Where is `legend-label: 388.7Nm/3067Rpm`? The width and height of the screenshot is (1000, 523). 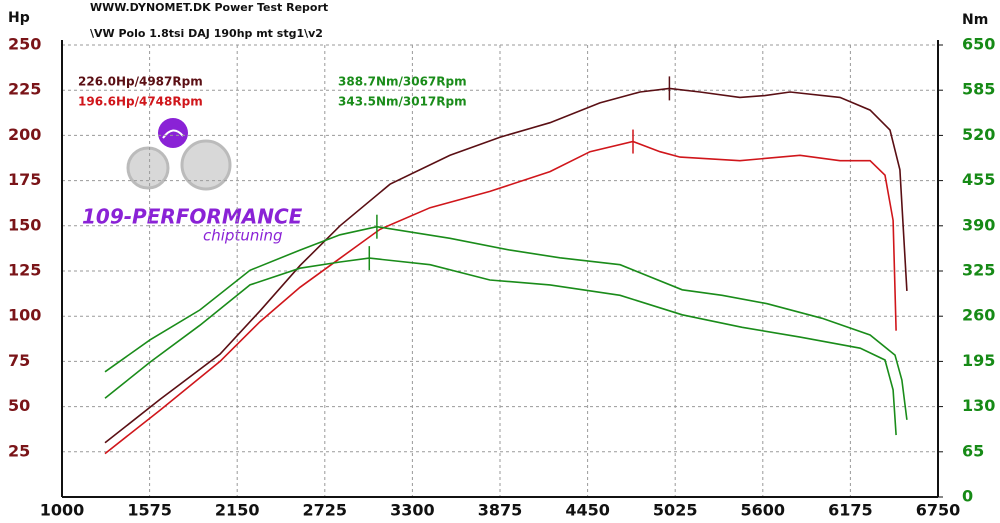 legend-label: 388.7Nm/3067Rpm is located at coordinates (402, 82).